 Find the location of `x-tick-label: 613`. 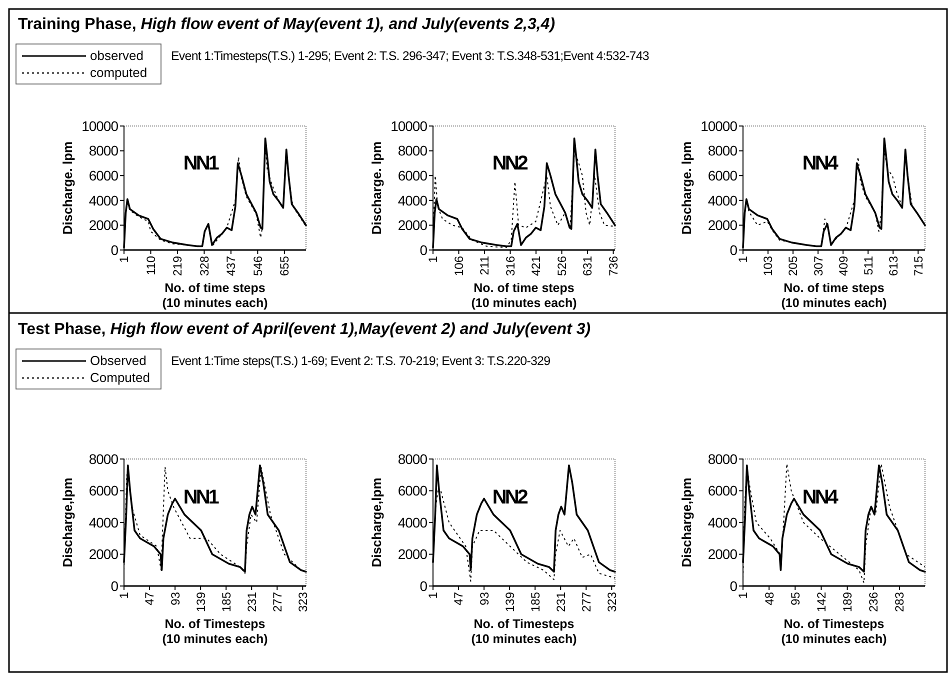

x-tick-label: 613 is located at coordinates (893, 266).